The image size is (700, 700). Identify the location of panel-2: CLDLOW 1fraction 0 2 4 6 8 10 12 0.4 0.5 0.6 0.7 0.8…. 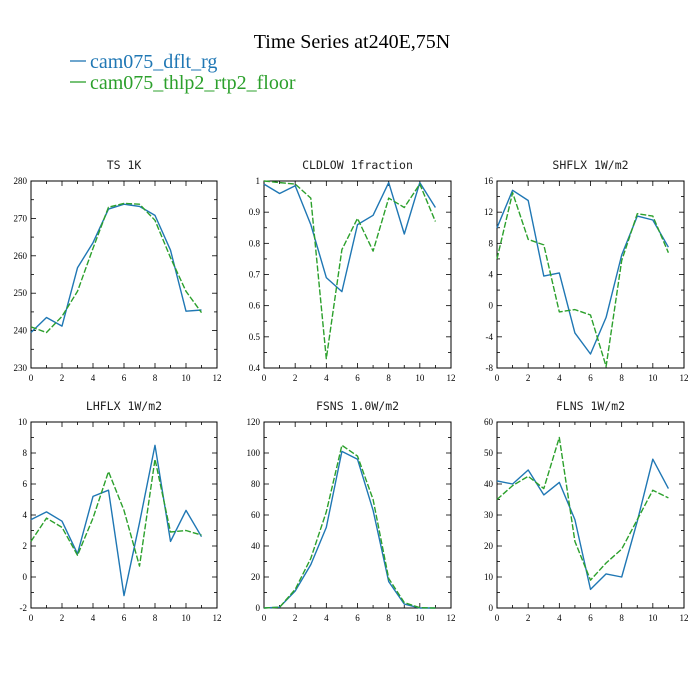
(352, 270).